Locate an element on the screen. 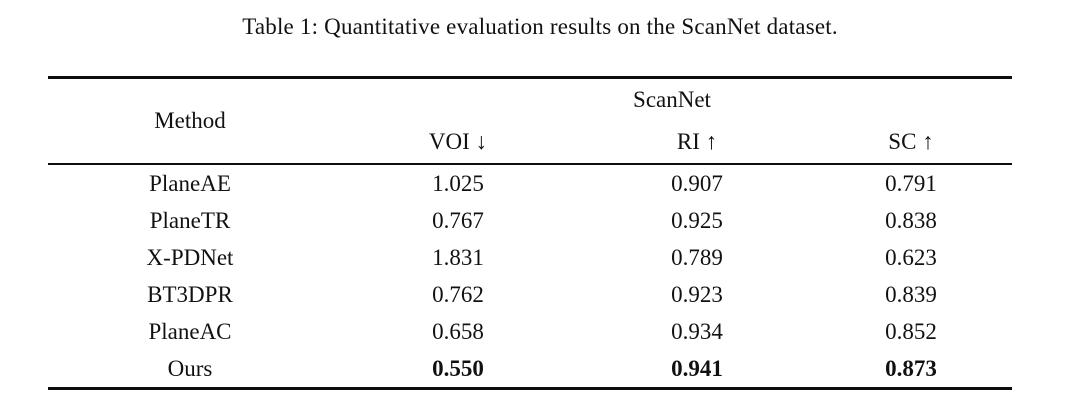 This screenshot has width=1080, height=414. voi-cell: 0.658 is located at coordinates (458, 331).